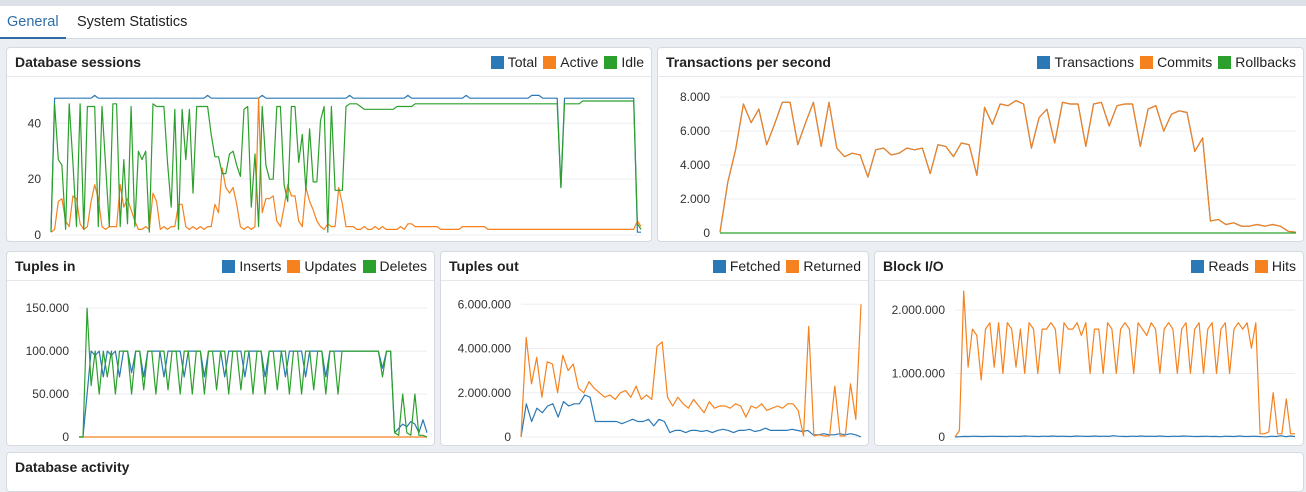  I want to click on legend-swatch-returned, so click(793, 266).